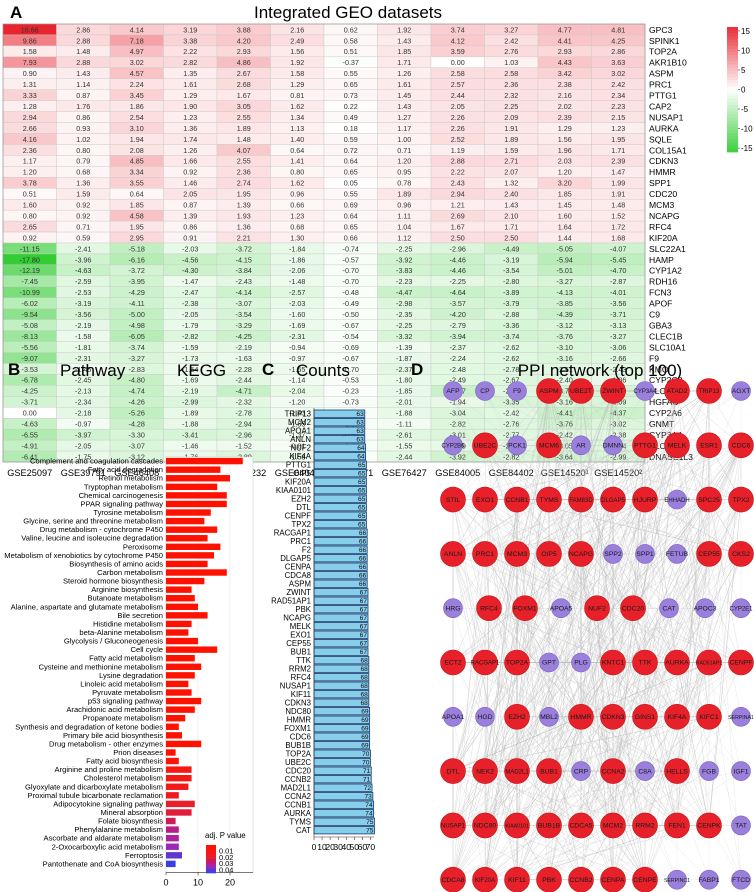  Describe the element at coordinates (618, 369) in the screenshot. I see `heatmap-cell-value: -2.43` at that location.